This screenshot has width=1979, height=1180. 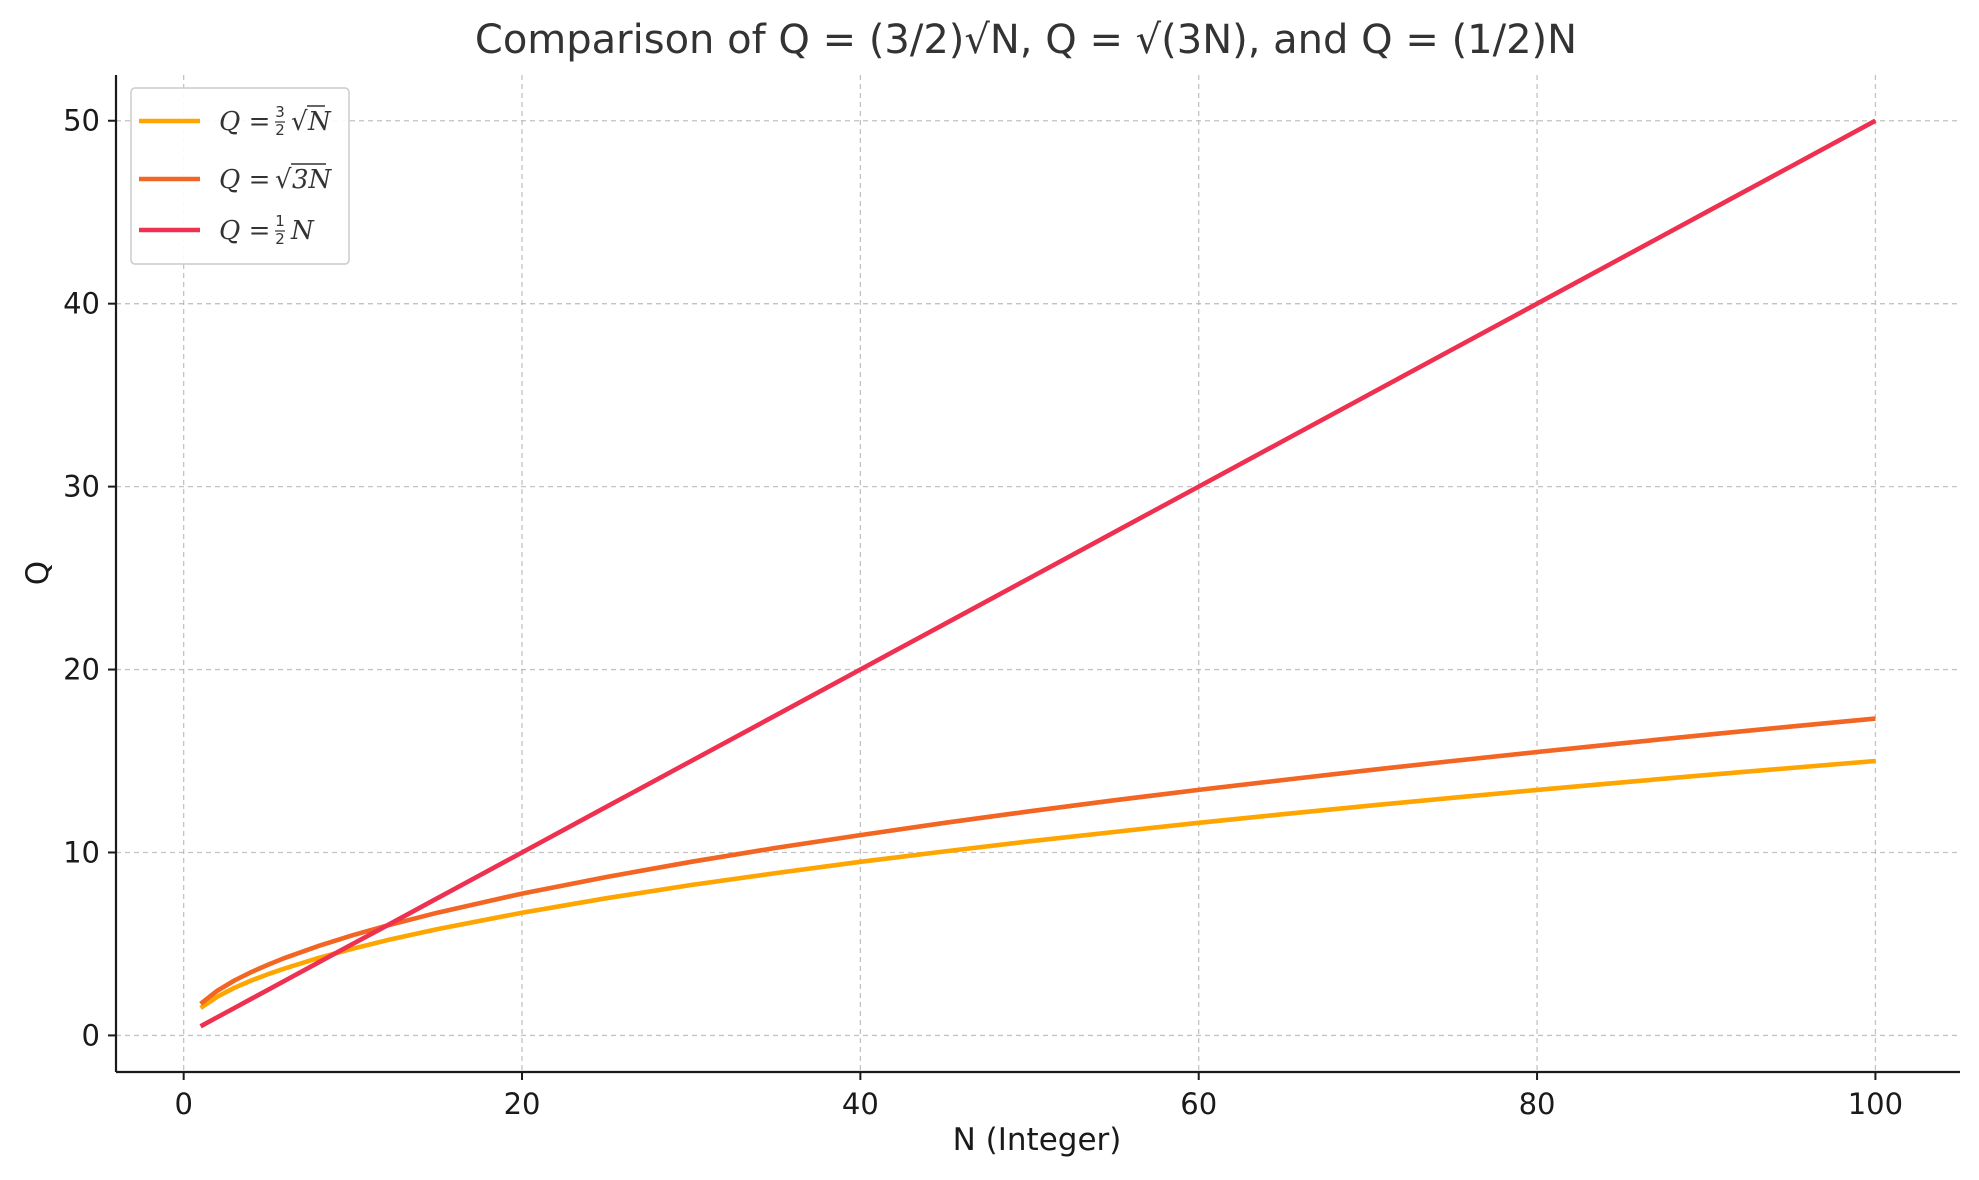 What do you see at coordinates (183, 1104) in the screenshot?
I see `x-tick-label: 0` at bounding box center [183, 1104].